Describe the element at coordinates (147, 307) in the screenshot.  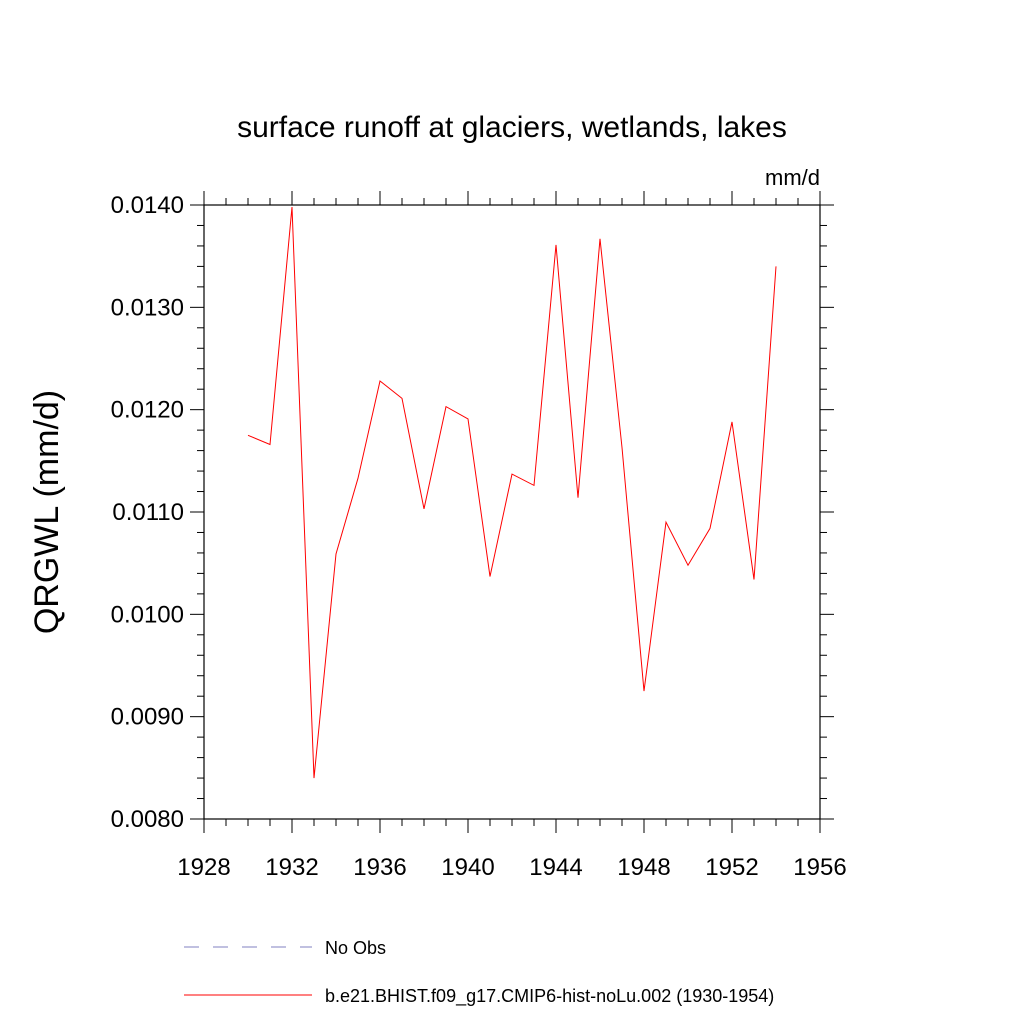
I see `y-tick-label: 0.0130` at that location.